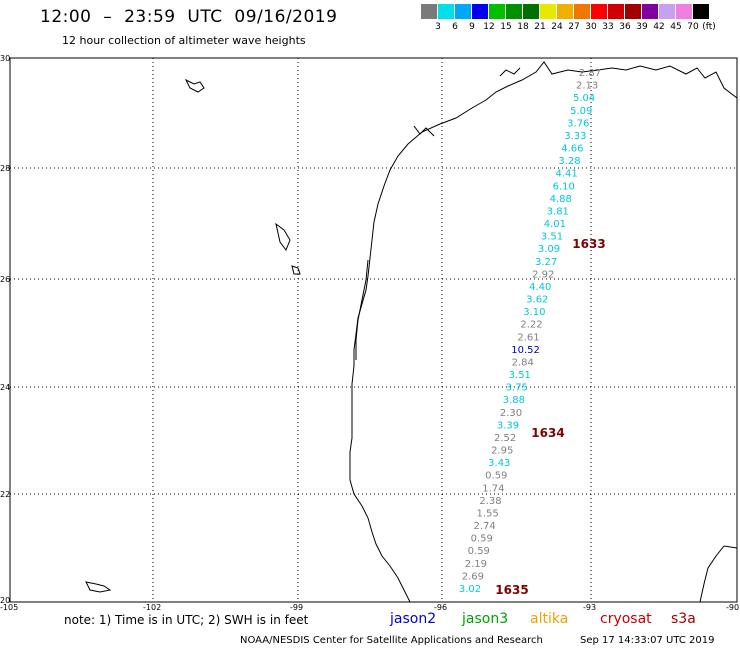 This screenshot has width=740, height=650. I want to click on swh-value: 5.04, so click(584, 98).